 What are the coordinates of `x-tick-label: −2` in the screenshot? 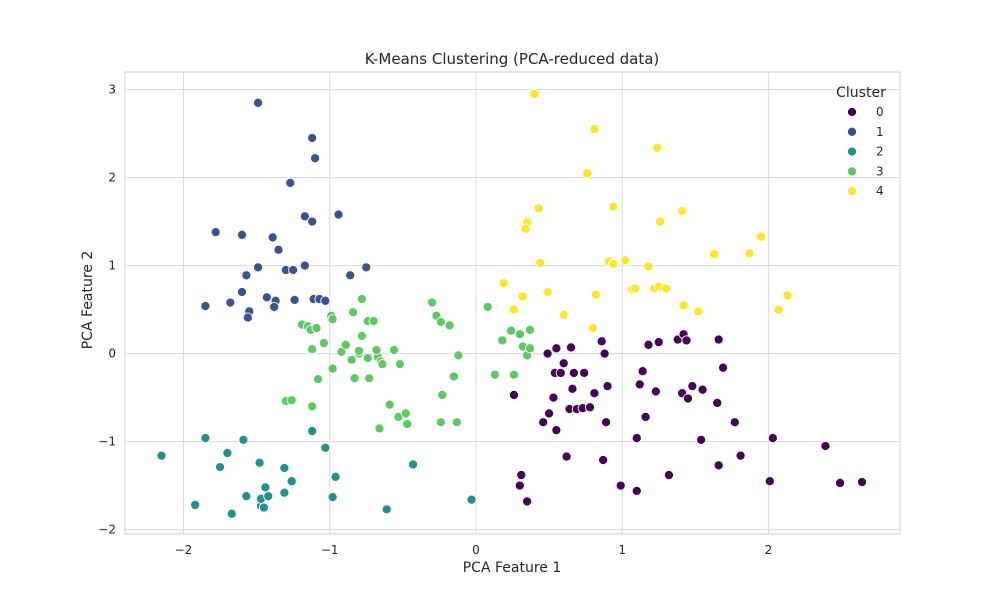 It's located at (184, 550).